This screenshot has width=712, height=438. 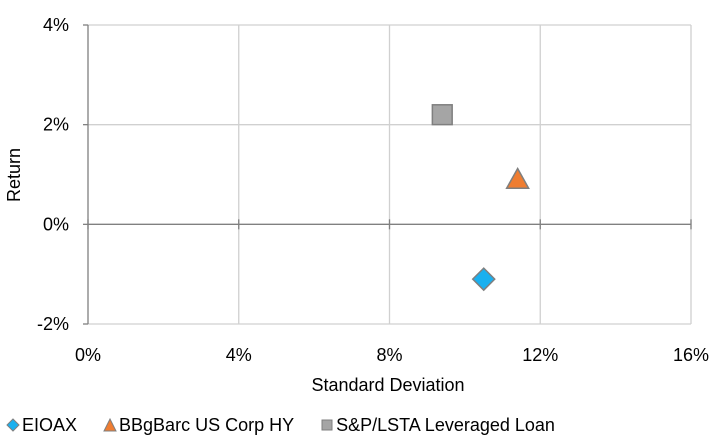 I want to click on legend-item: EIOAX, so click(x=41, y=425).